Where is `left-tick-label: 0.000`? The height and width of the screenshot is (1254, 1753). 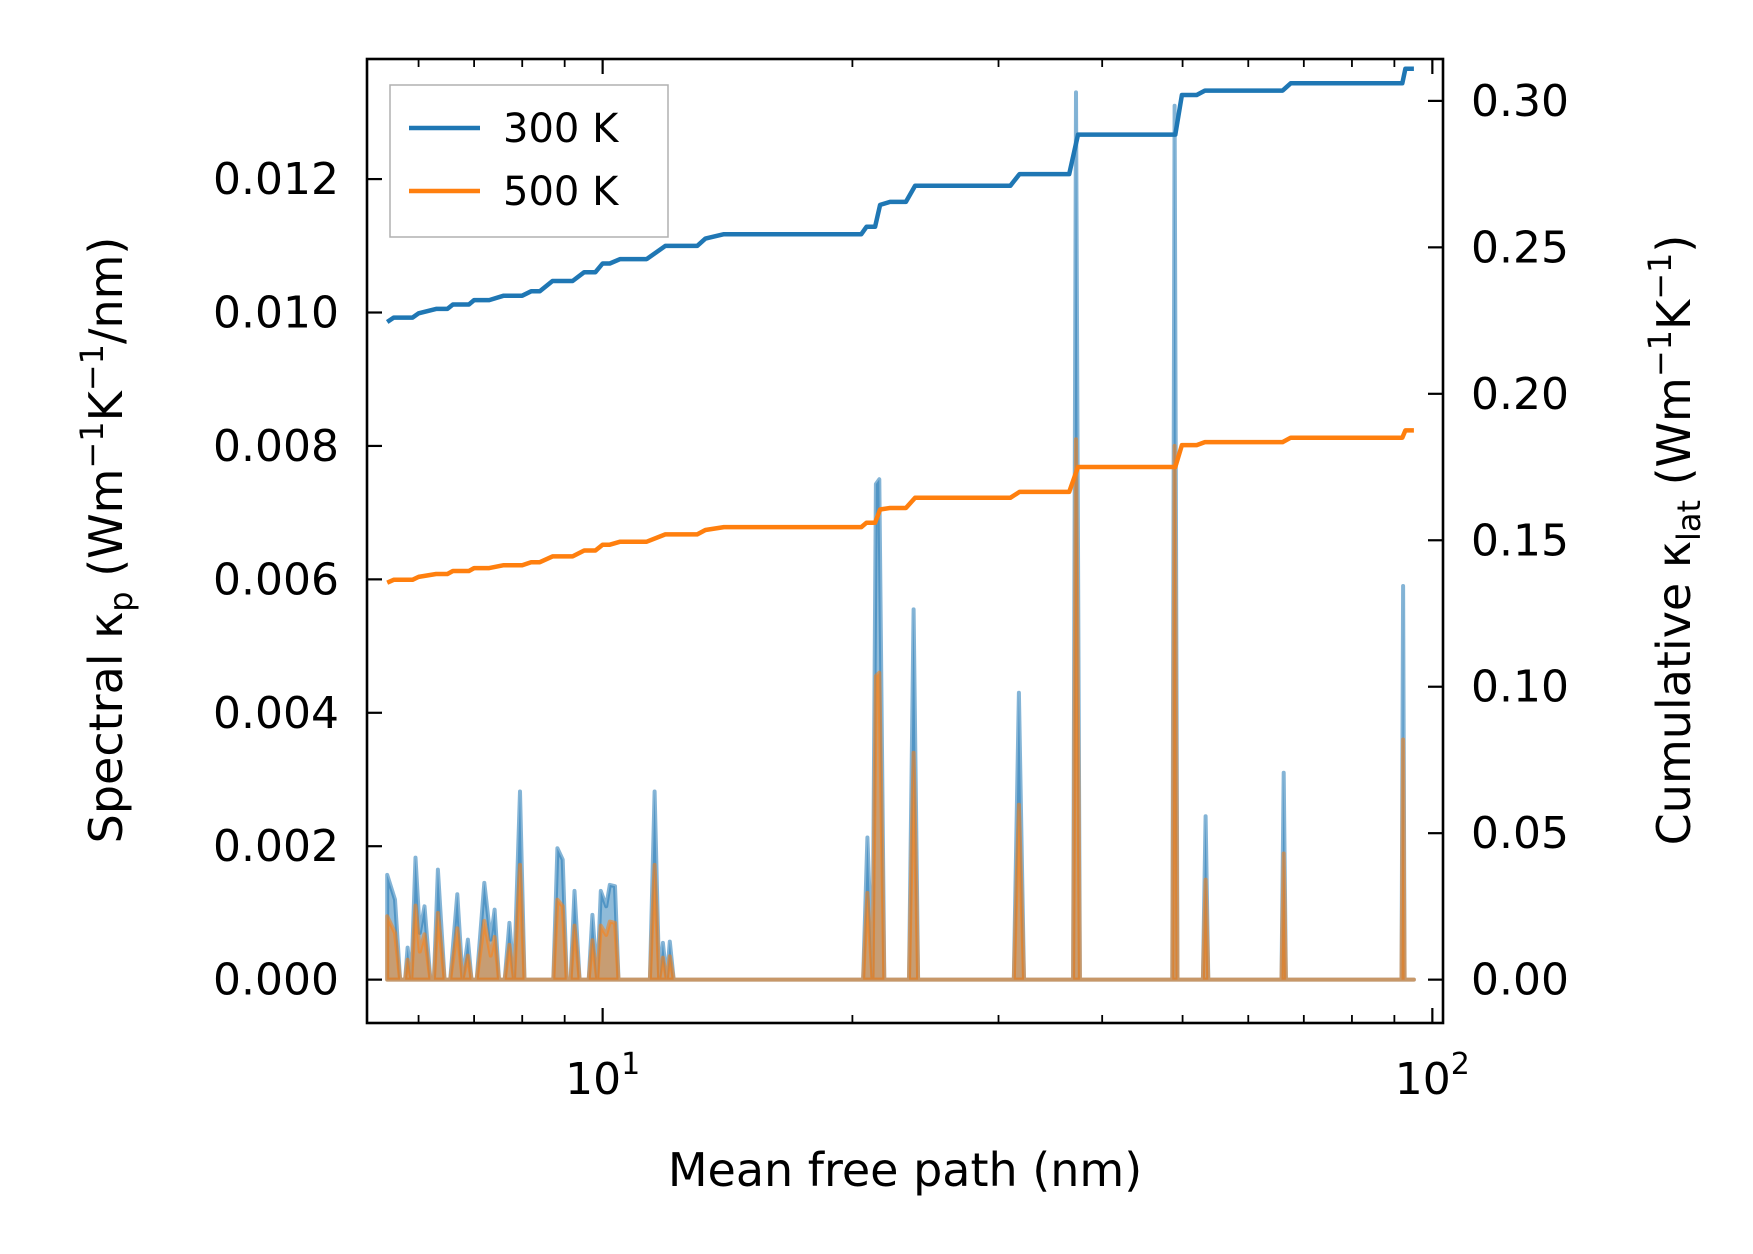
left-tick-label: 0.000 is located at coordinates (276, 980).